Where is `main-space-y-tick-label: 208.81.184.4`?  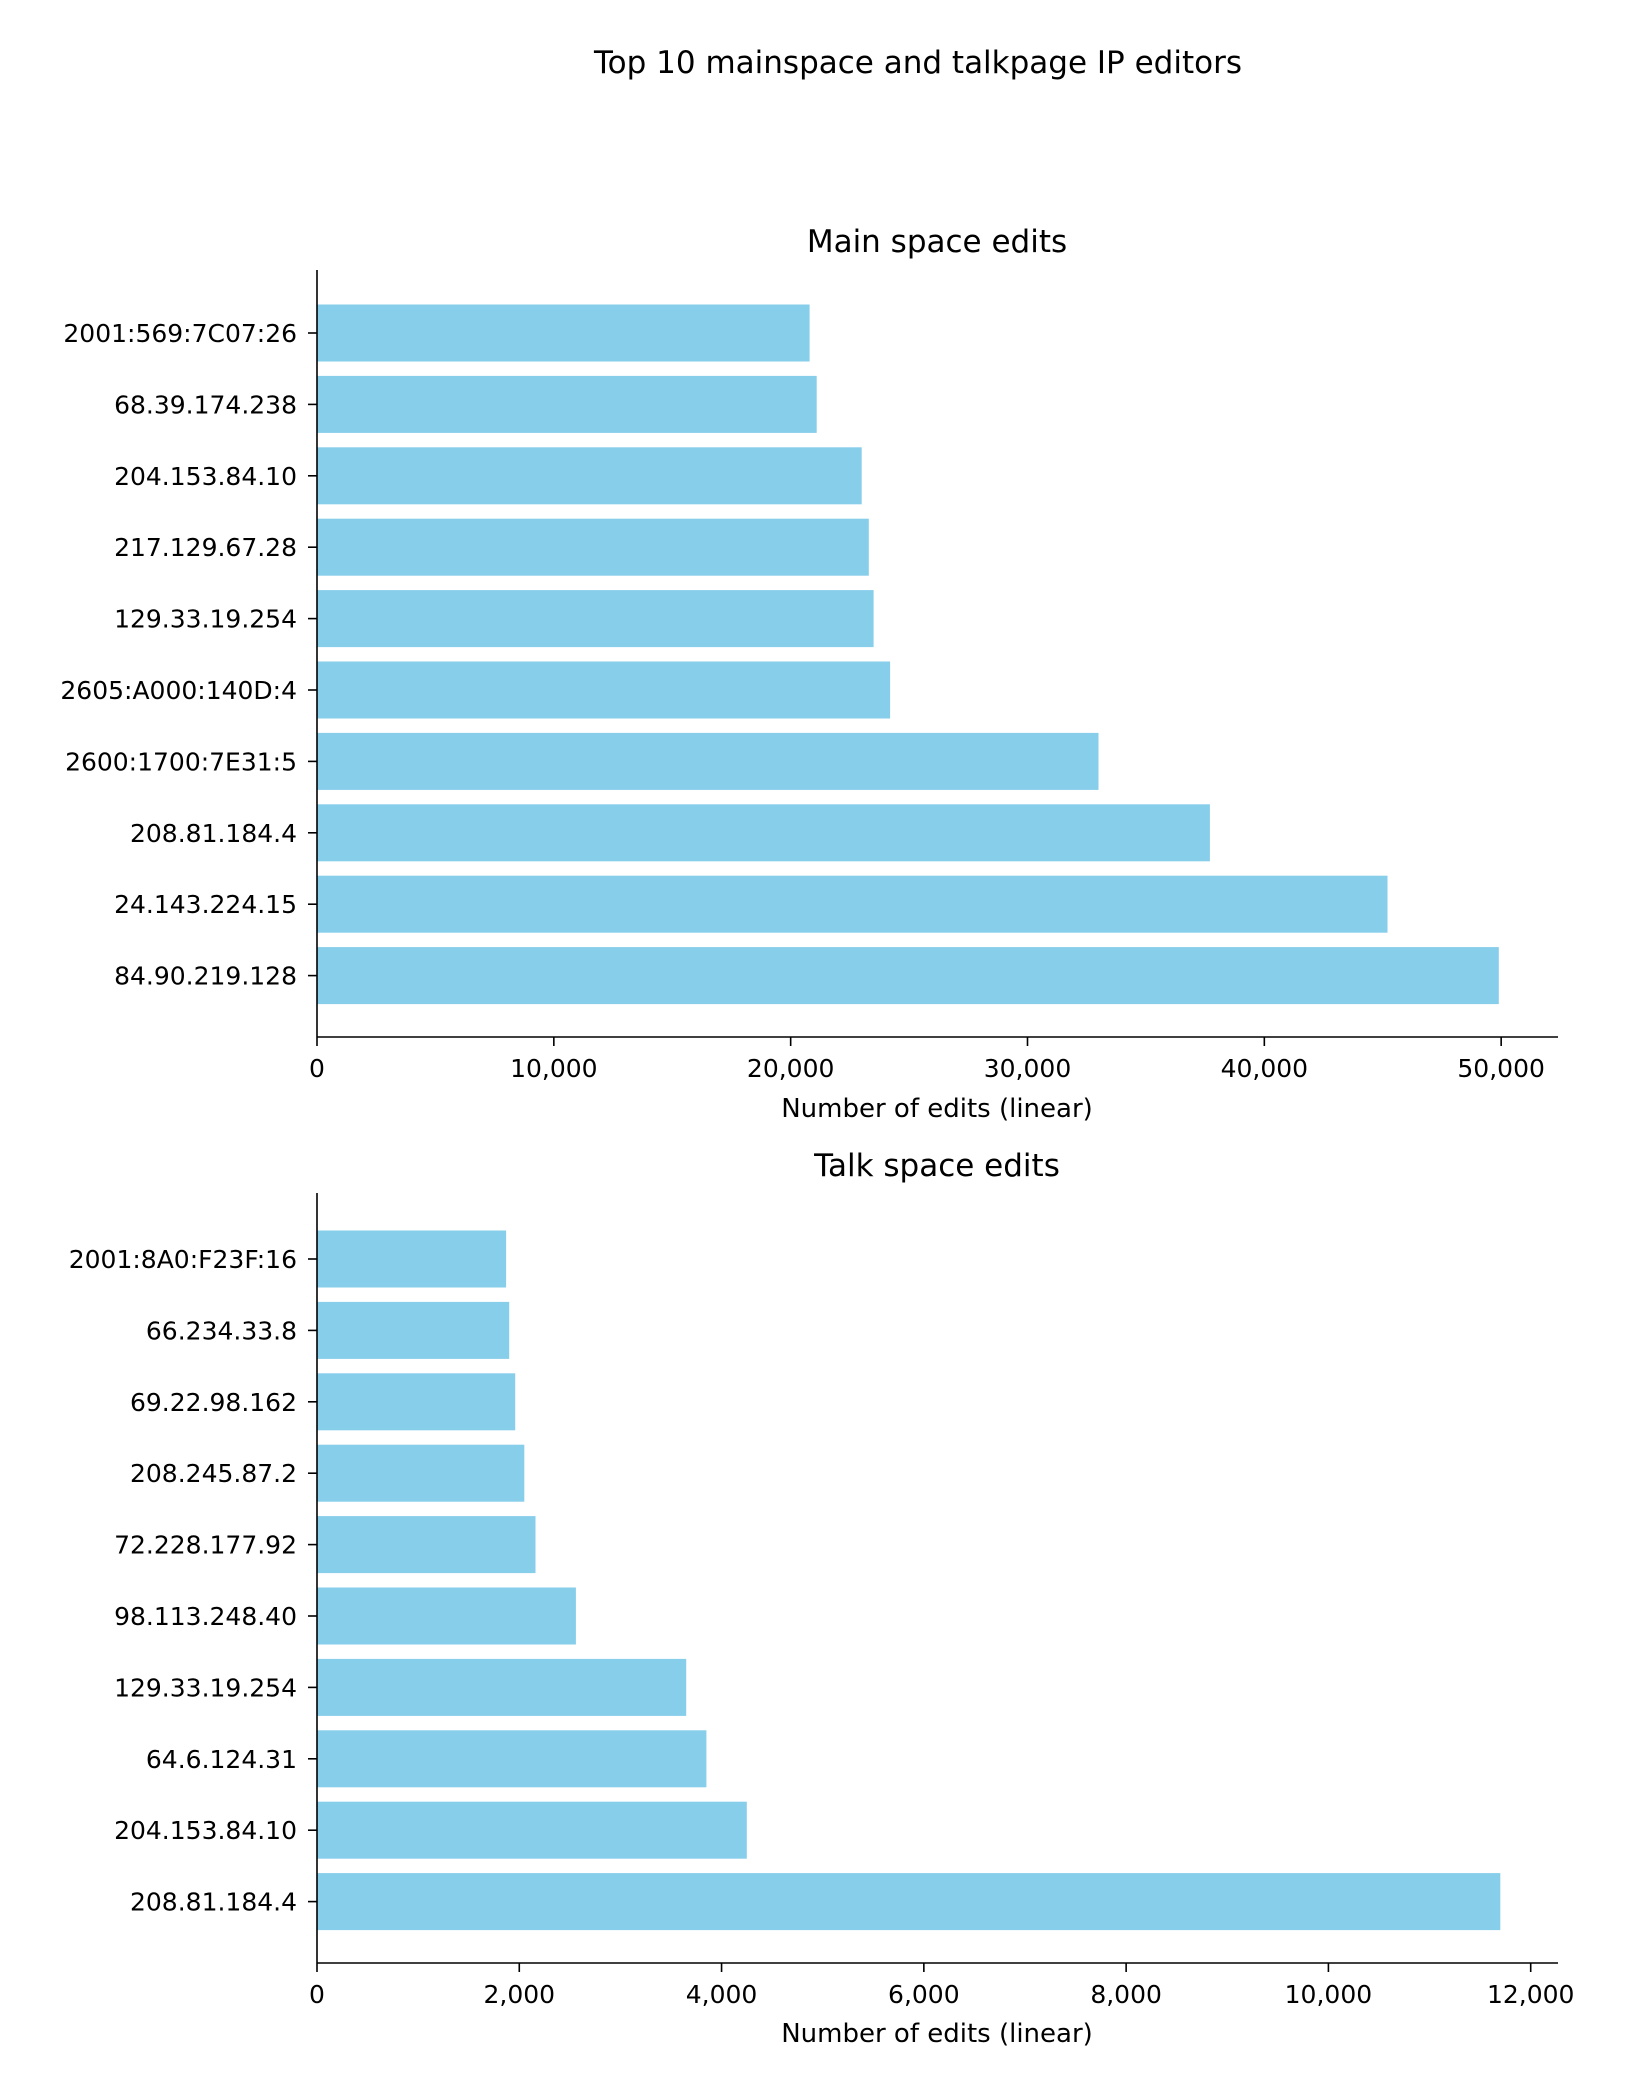 main-space-y-tick-label: 208.81.184.4 is located at coordinates (213, 833).